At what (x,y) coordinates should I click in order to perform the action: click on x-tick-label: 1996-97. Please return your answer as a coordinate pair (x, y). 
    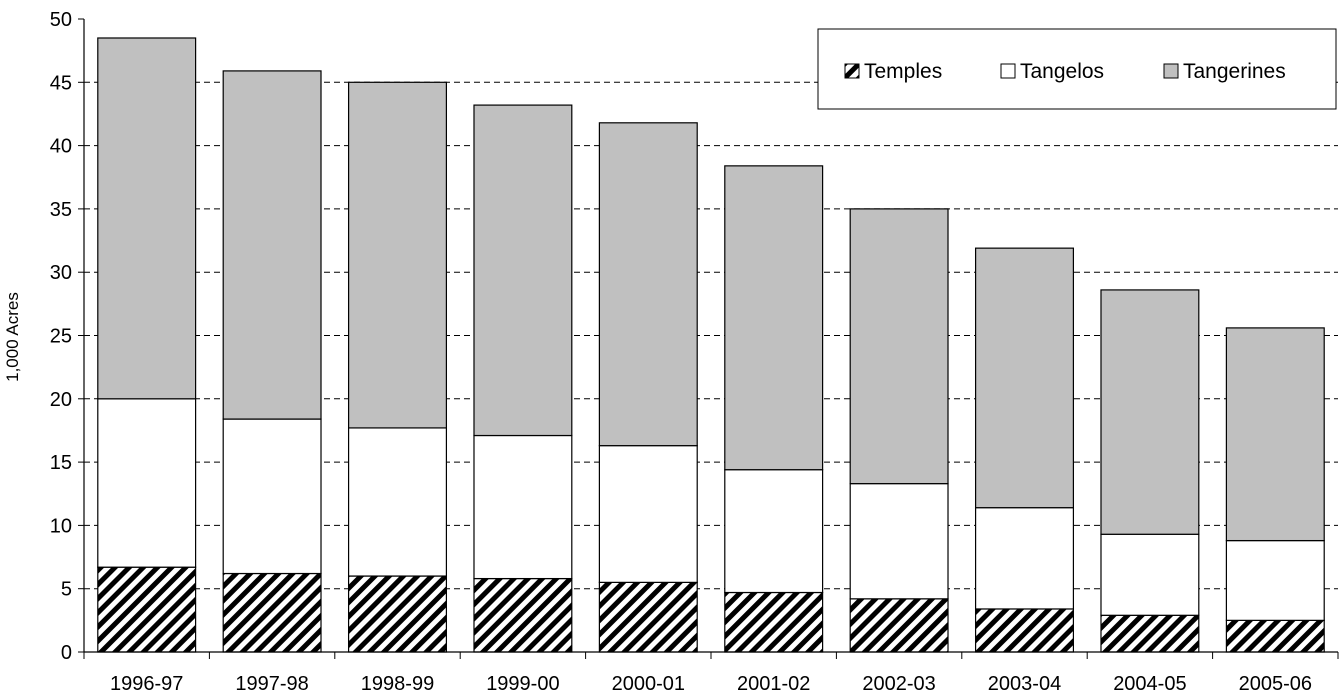
    Looking at the image, I should click on (146, 684).